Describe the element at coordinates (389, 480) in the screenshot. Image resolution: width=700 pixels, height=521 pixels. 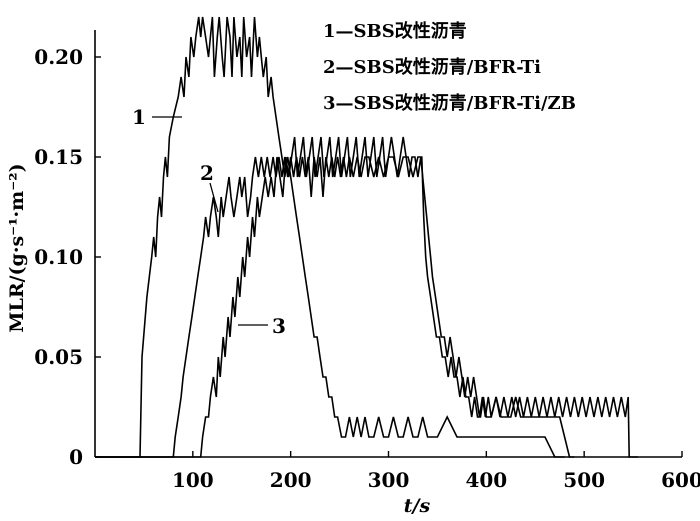
I see `x-tick-label: 300` at that location.